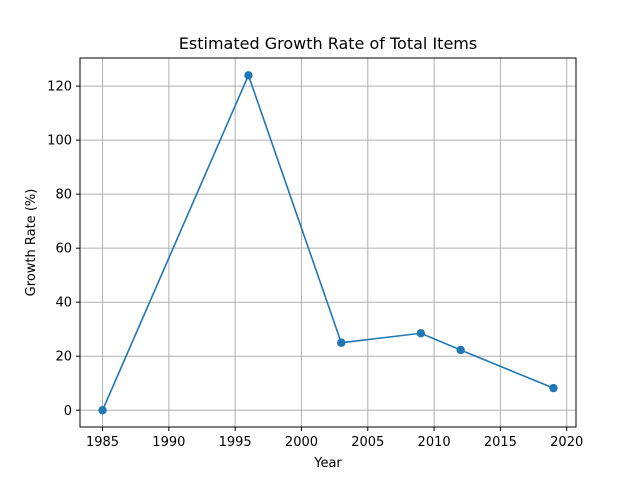 This screenshot has height=480, width=640. Describe the element at coordinates (367, 442) in the screenshot. I see `x-tick-label: 2005` at that location.